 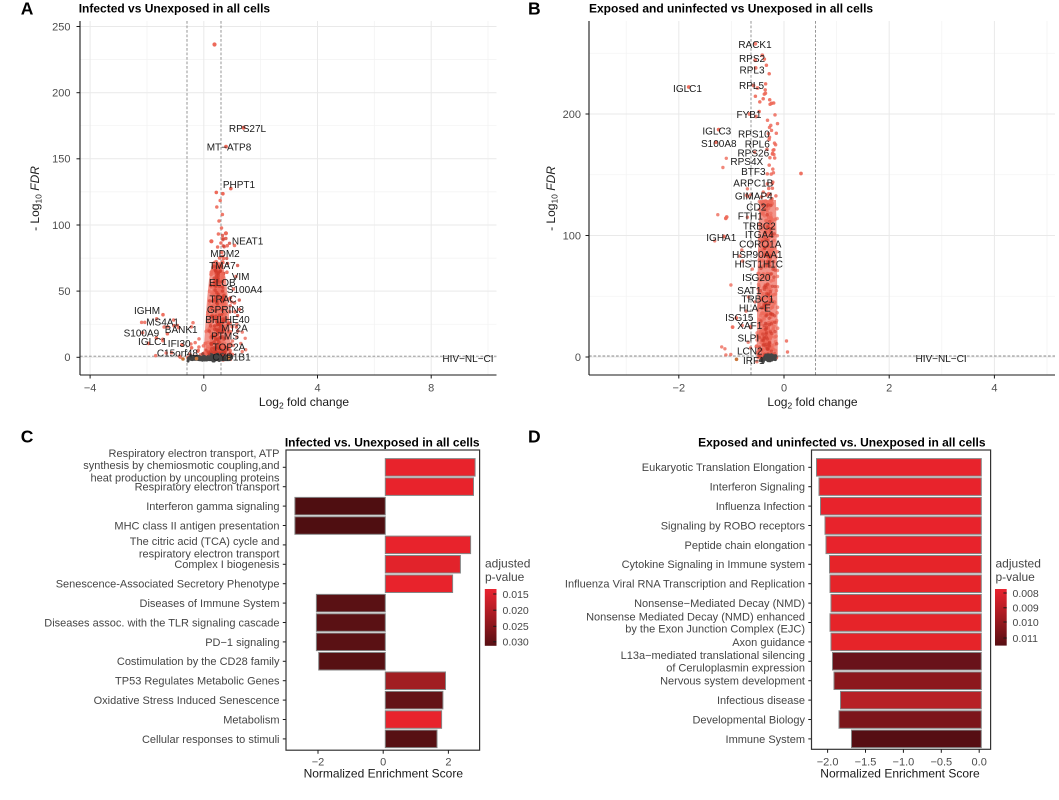 I want to click on svg-text: 8, so click(x=431, y=389).